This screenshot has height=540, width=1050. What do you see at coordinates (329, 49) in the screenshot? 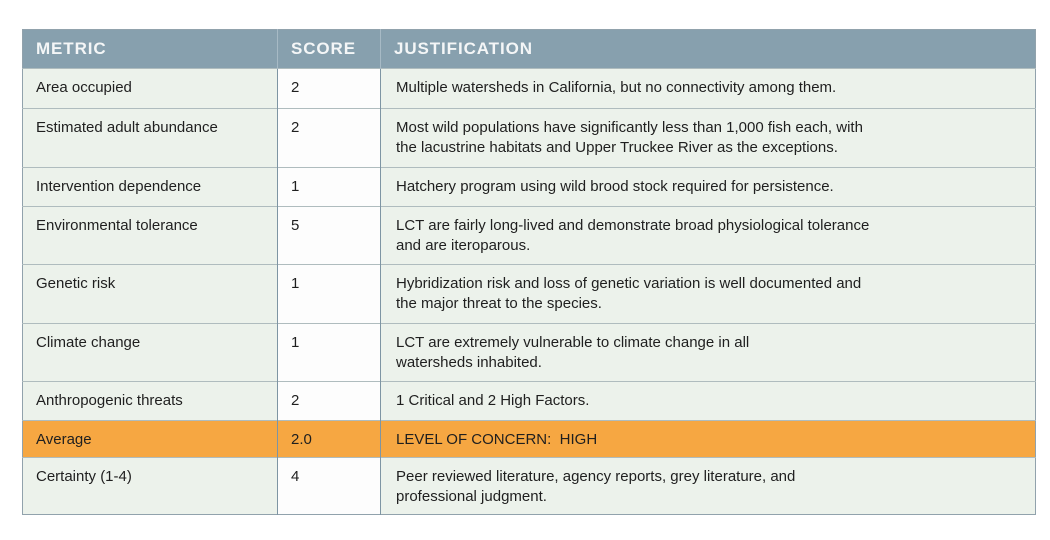
I see `column-header-score: SCORE` at bounding box center [329, 49].